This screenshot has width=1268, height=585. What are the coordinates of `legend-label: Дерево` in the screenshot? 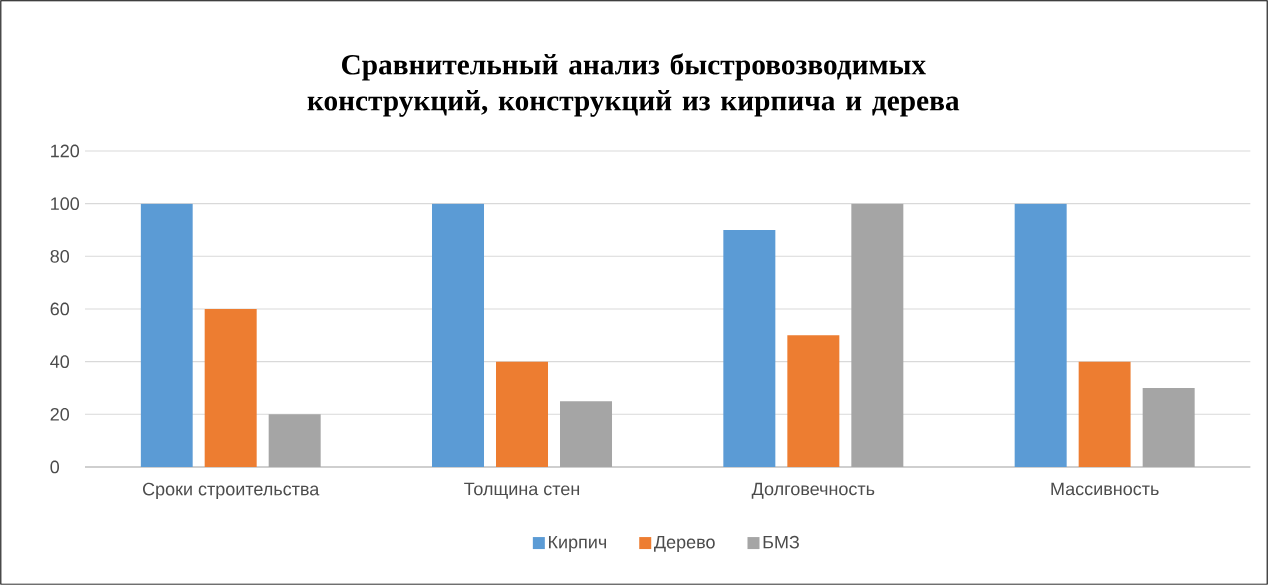 It's located at (684, 543).